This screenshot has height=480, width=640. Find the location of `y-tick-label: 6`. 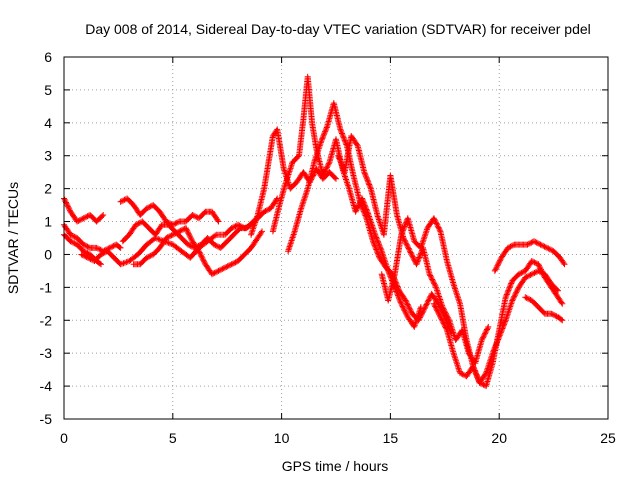

y-tick-label: 6 is located at coordinates (48, 57).